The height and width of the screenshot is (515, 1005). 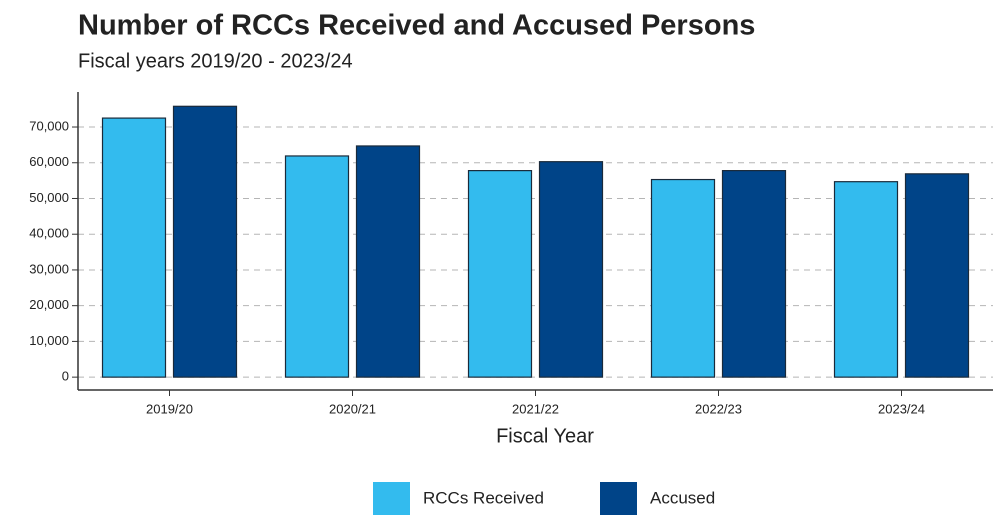 What do you see at coordinates (49, 197) in the screenshot?
I see `y-tick-label: 50,000` at bounding box center [49, 197].